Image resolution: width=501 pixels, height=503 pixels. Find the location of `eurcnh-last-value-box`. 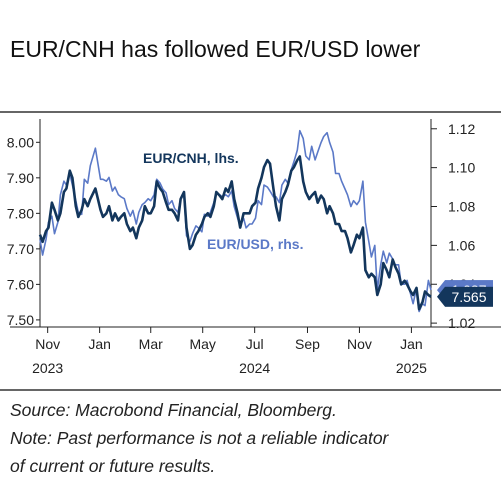

eurcnh-last-value-box is located at coordinates (469, 296).